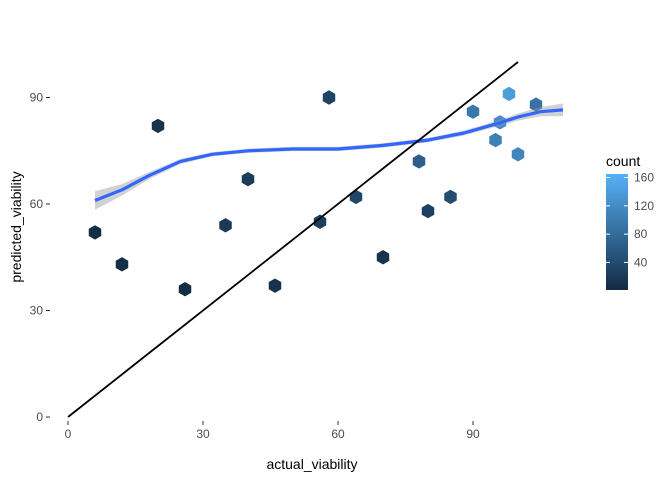 The height and width of the screenshot is (480, 672). I want to click on legend-label: 160, so click(644, 178).